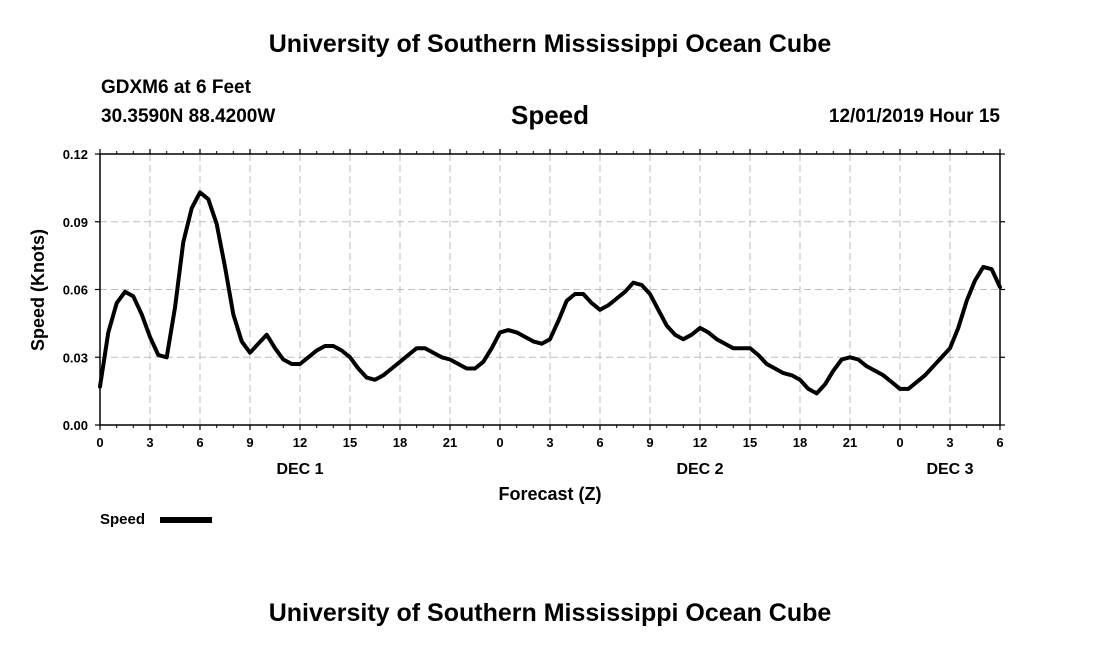  I want to click on legend-label: Speed, so click(122, 519).